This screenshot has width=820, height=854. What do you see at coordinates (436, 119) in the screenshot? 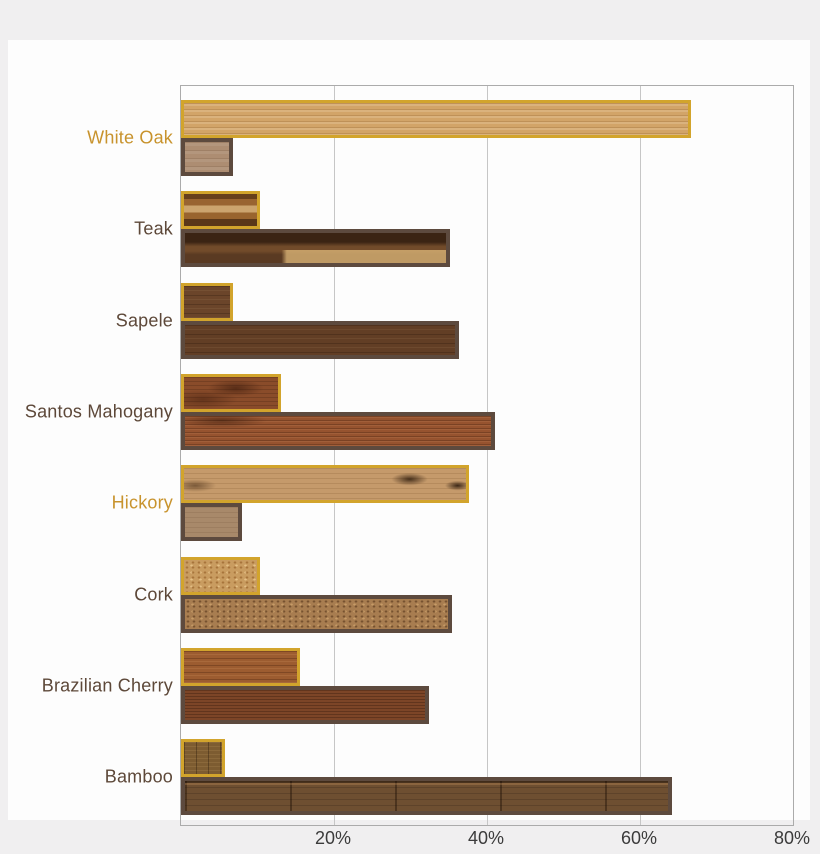
I see `bar-white-oak-series1` at bounding box center [436, 119].